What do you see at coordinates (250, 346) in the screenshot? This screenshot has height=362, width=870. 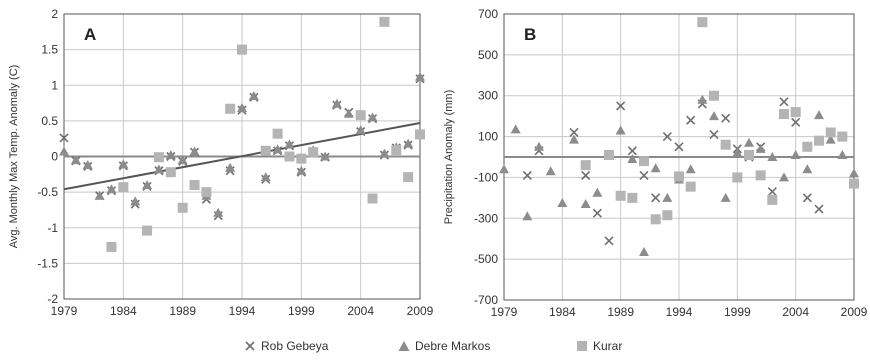 I see `x-icon` at bounding box center [250, 346].